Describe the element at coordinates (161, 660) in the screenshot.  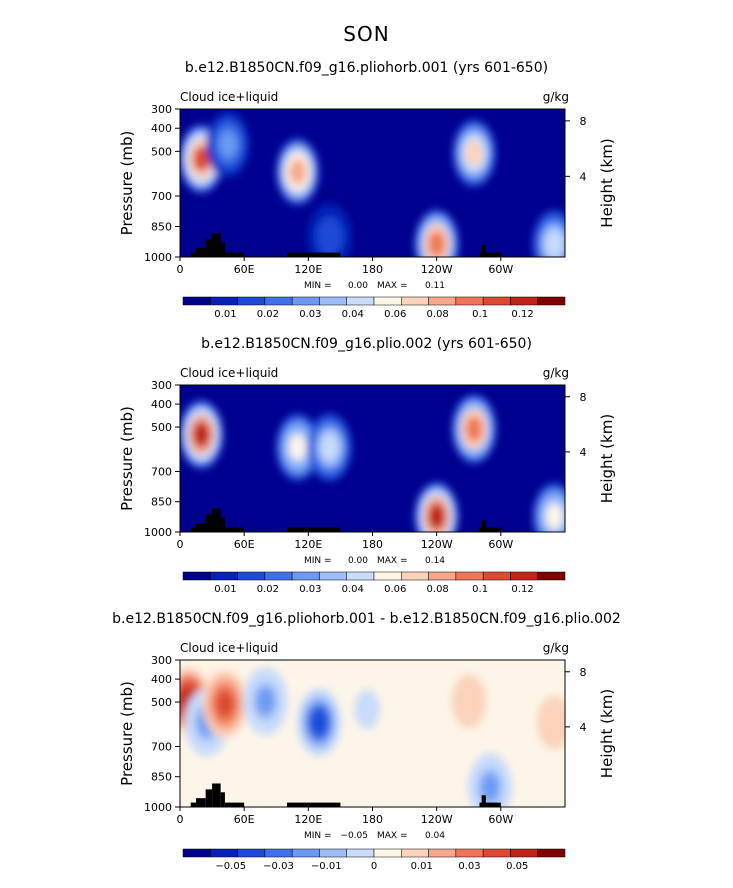
I see `y-tick-label: 300` at that location.